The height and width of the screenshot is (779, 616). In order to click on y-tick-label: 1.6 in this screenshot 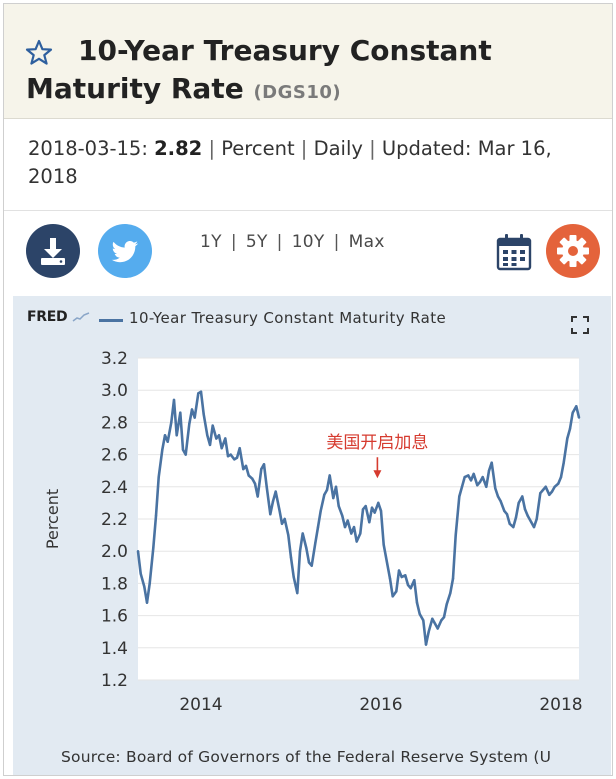, I will do `click(114, 617)`.